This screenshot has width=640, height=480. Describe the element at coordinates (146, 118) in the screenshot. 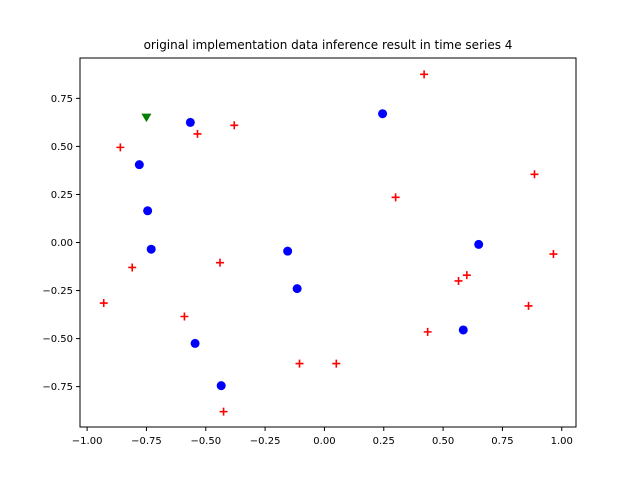

I see `data-point-triangle` at that location.